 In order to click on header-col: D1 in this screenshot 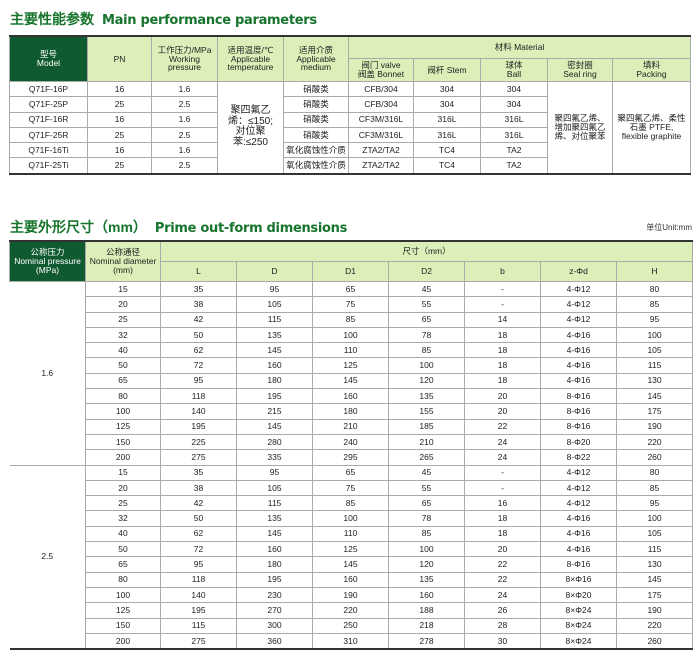, I will do `click(350, 271)`.